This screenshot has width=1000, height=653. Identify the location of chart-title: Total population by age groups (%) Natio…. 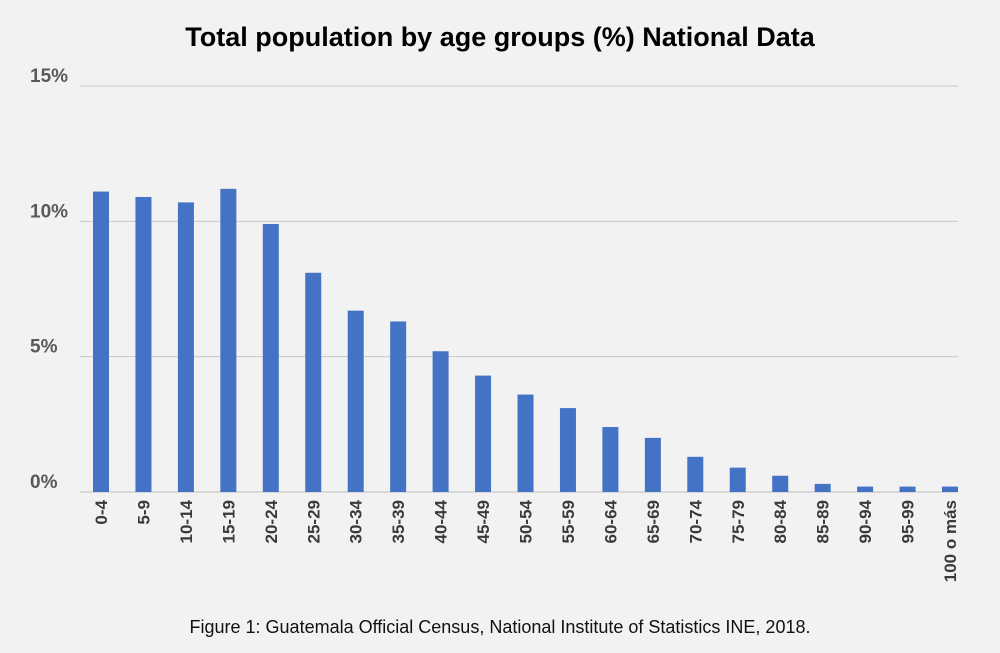
(500, 37).